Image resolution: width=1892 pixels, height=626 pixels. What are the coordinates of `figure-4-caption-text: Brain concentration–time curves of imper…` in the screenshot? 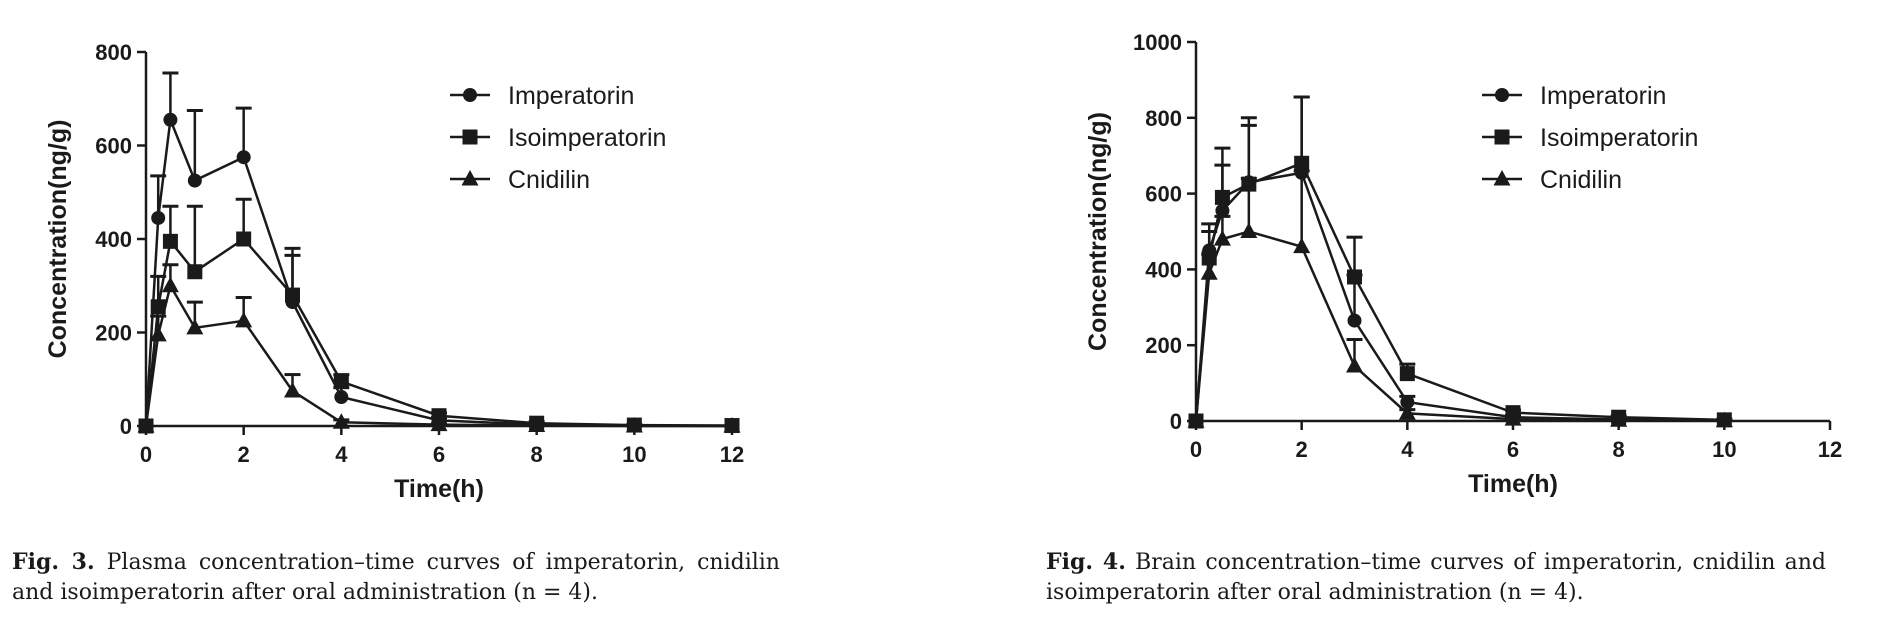 It's located at (1436, 577).